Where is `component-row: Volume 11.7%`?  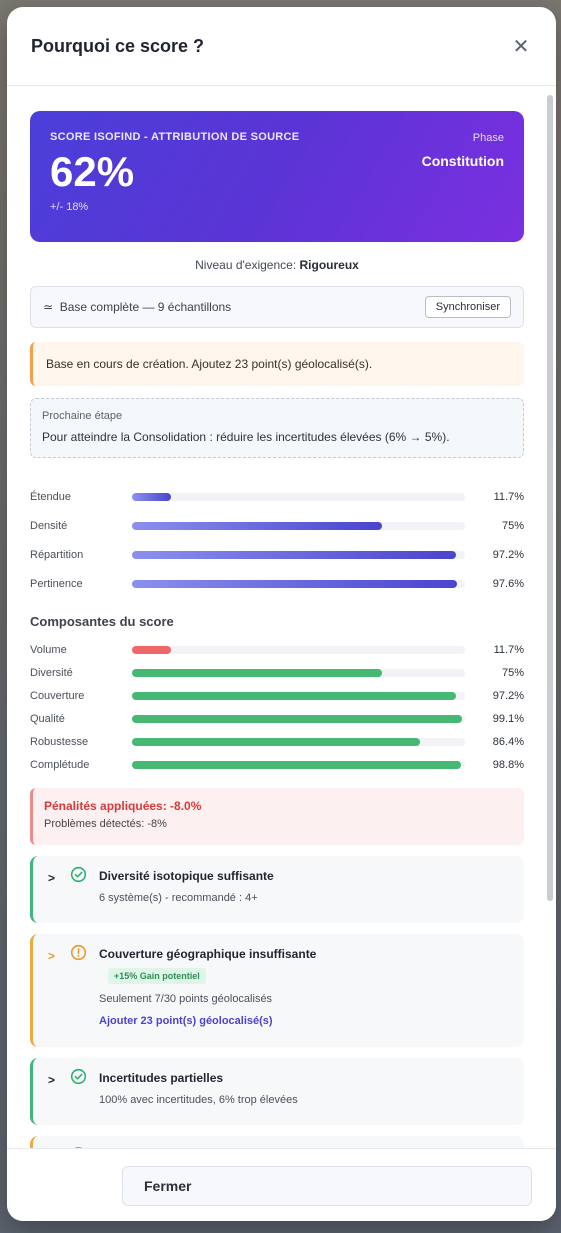 component-row: Volume 11.7% is located at coordinates (277, 649).